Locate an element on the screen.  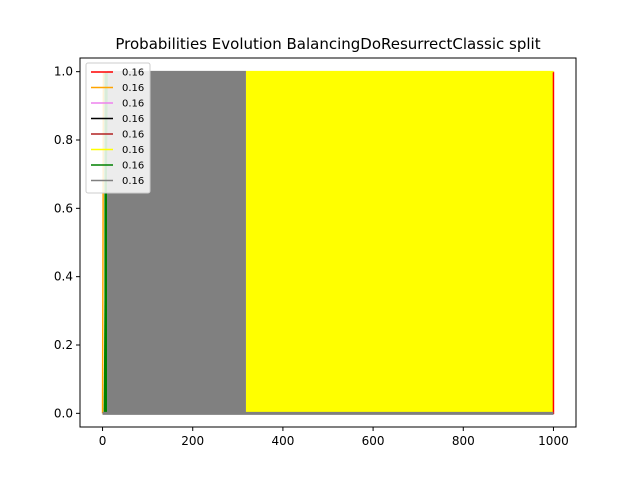
x-tick-label: 200 is located at coordinates (192, 441).